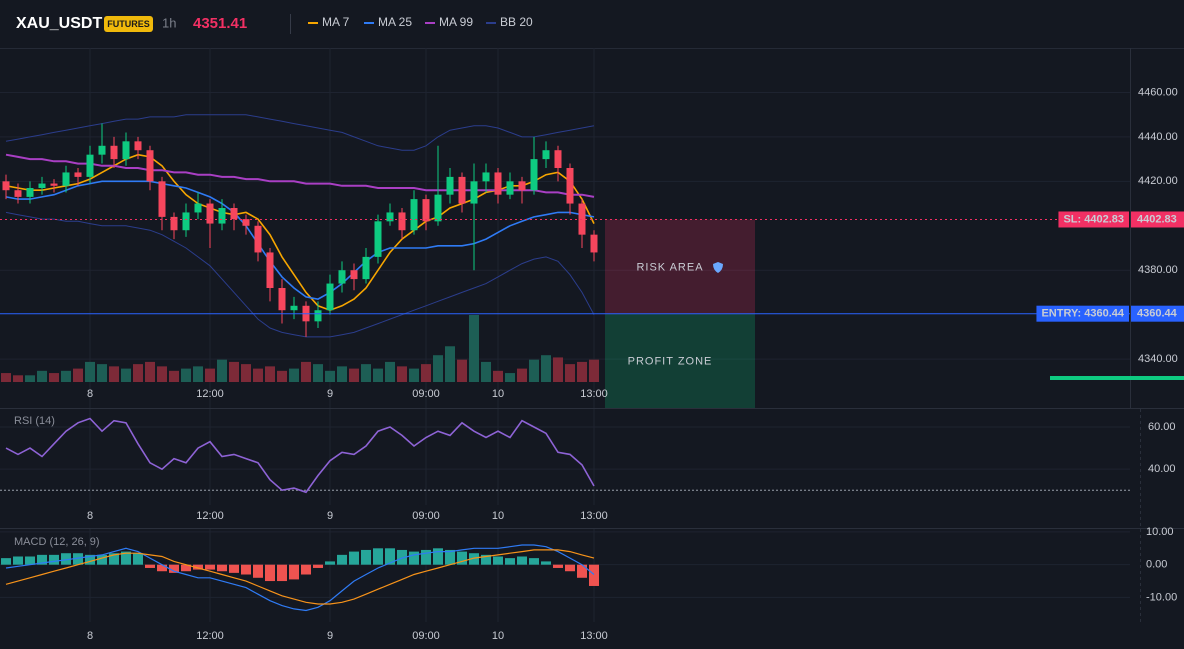 The height and width of the screenshot is (649, 1184). I want to click on order-label-bg, so click(1093, 219).